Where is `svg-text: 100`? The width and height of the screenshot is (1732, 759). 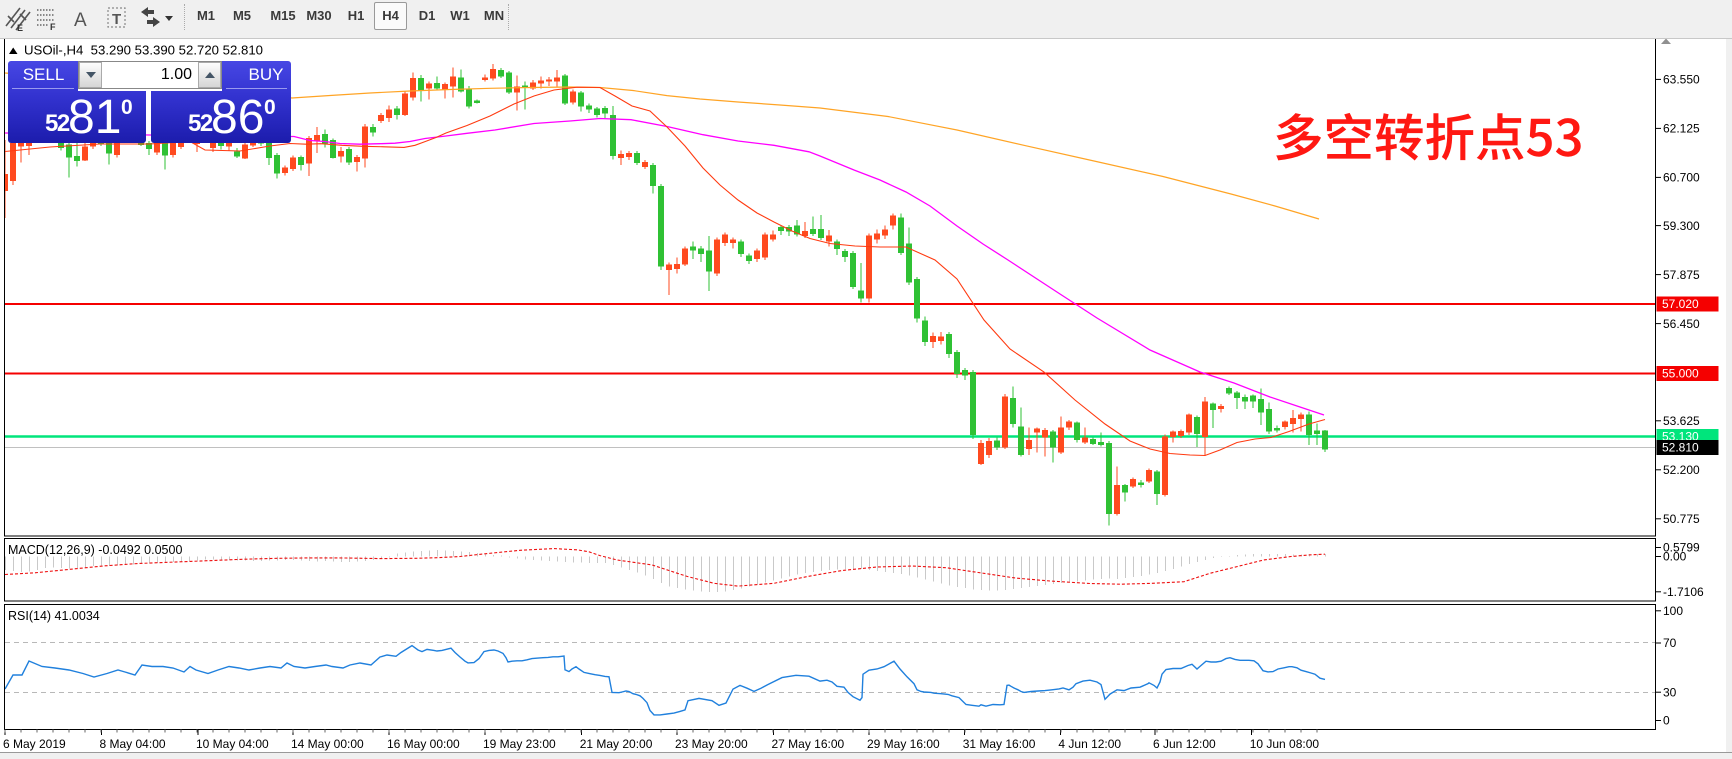 svg-text: 100 is located at coordinates (1673, 611).